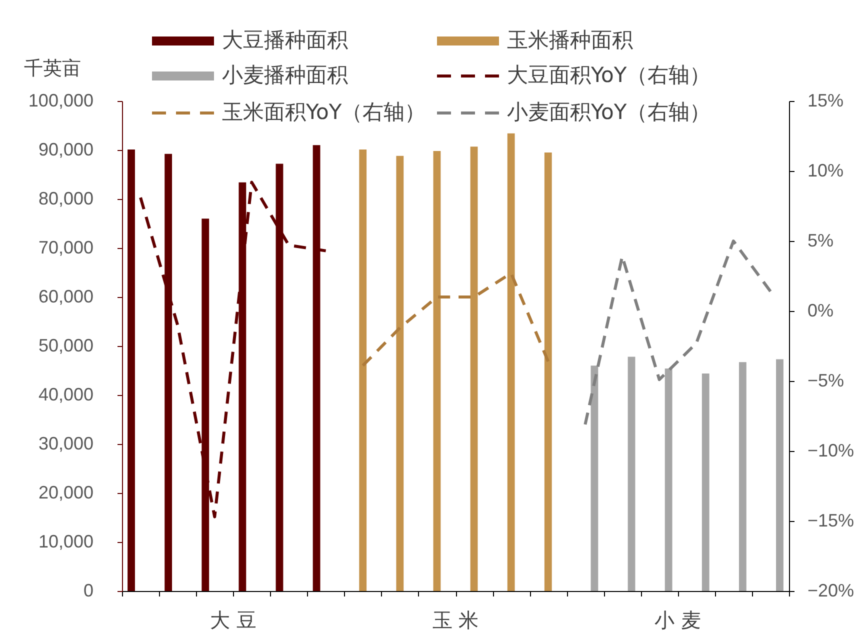 The width and height of the screenshot is (866, 640). What do you see at coordinates (52, 69) in the screenshot?
I see `y-axis-title: 千英亩` at bounding box center [52, 69].